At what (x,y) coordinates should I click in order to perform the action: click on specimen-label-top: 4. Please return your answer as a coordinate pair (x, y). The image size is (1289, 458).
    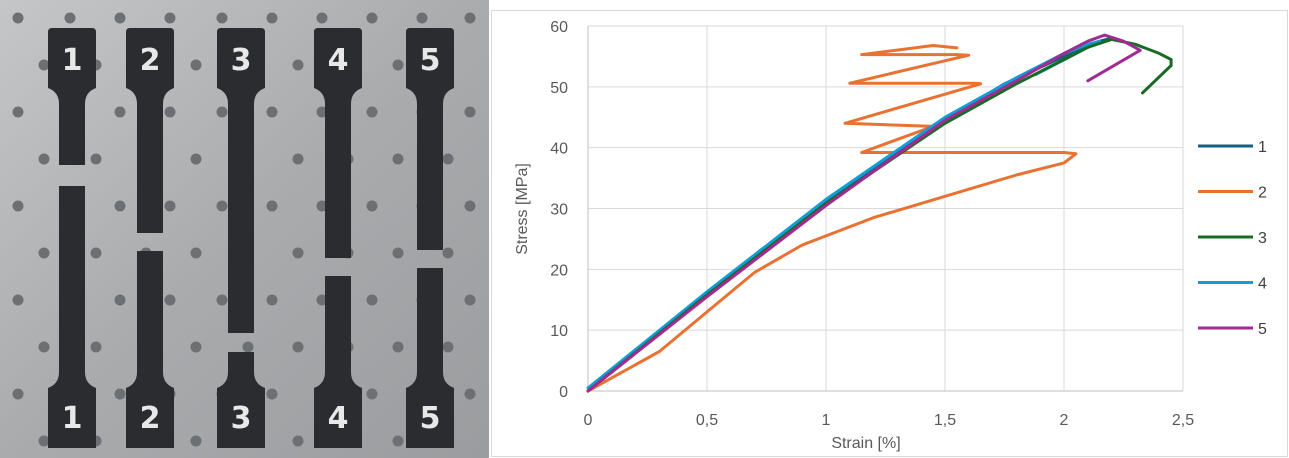
    Looking at the image, I should click on (338, 60).